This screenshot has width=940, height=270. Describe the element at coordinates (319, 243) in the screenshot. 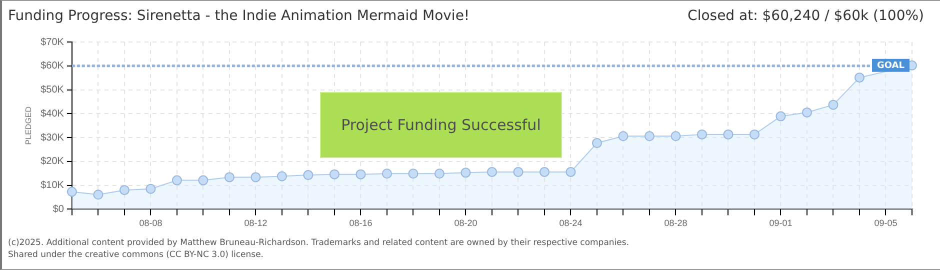

I see `text: (c)2025. Additional content provided by Matthew Bruneau-Richardson. Trademarks and related content are owned by their respective companies.` at that location.